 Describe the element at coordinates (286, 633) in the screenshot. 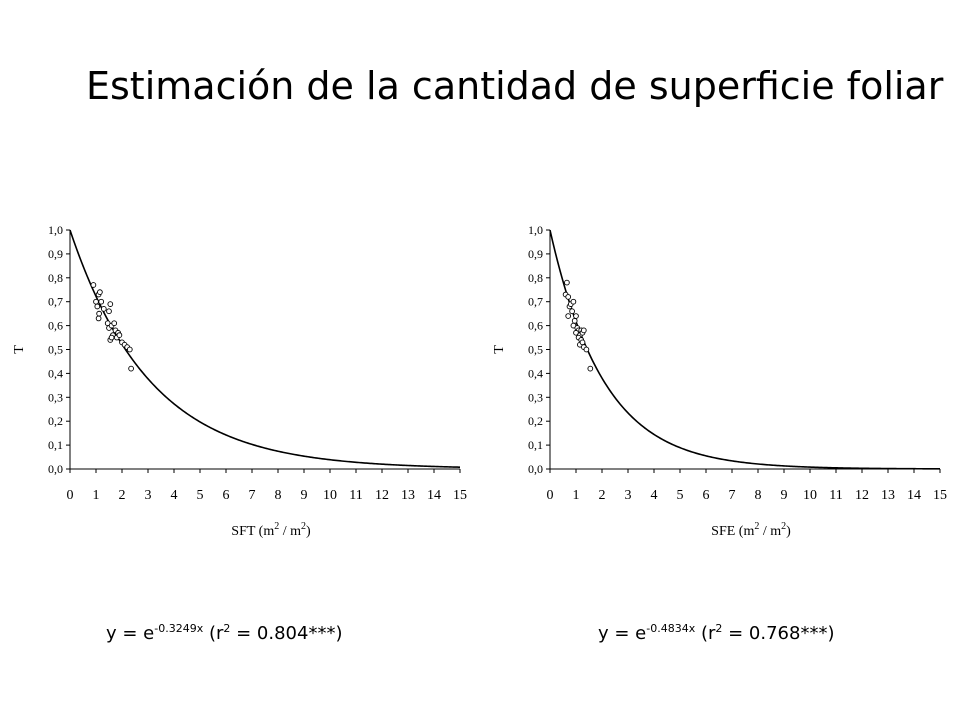

I see `equation-r-value: = 0.804***)` at that location.